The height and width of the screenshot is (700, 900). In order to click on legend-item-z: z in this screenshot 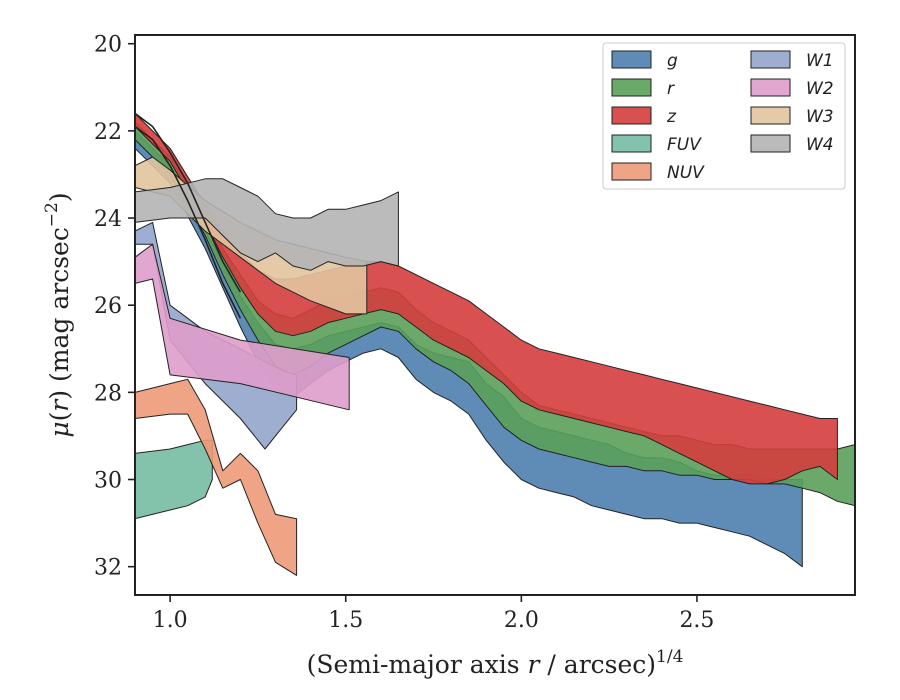, I will do `click(644, 116)`.